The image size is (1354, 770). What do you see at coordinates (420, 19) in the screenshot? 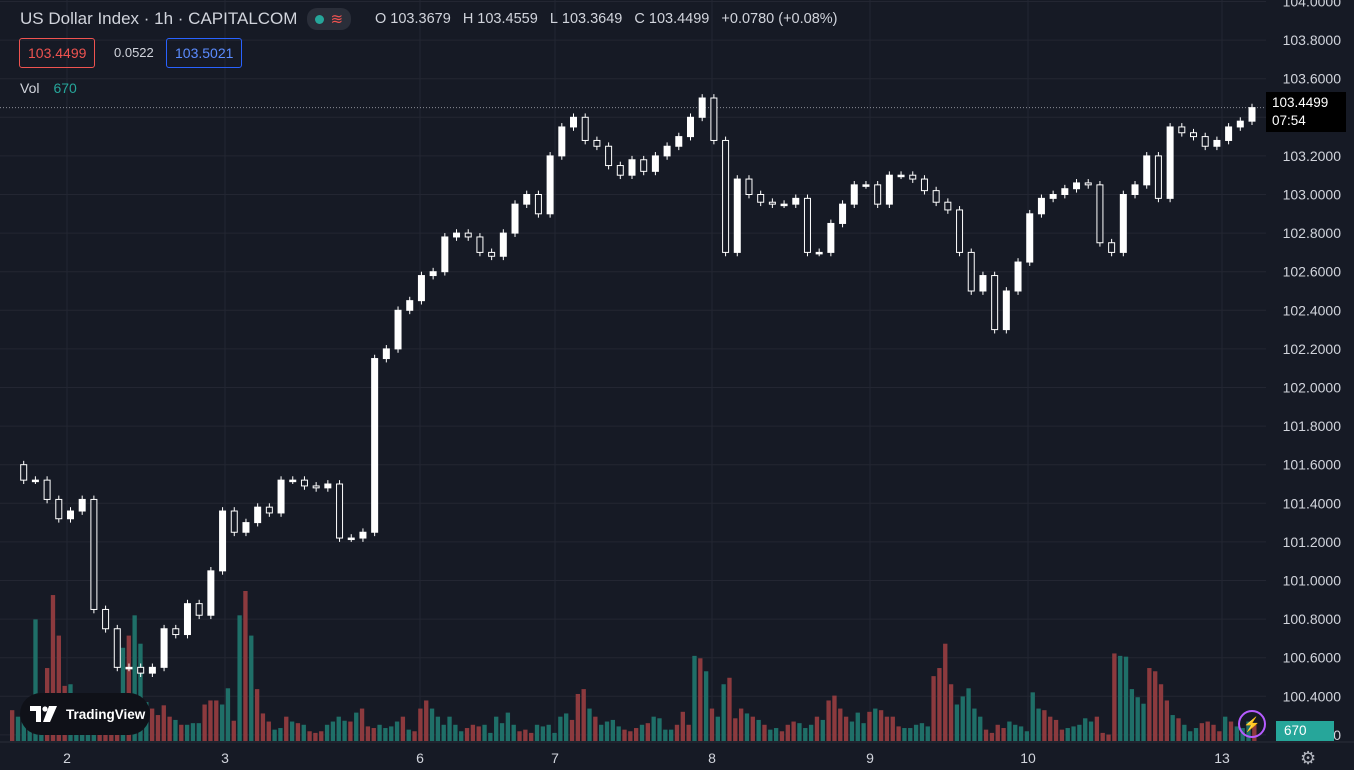
I see `open-value: 103.3679` at bounding box center [420, 19].